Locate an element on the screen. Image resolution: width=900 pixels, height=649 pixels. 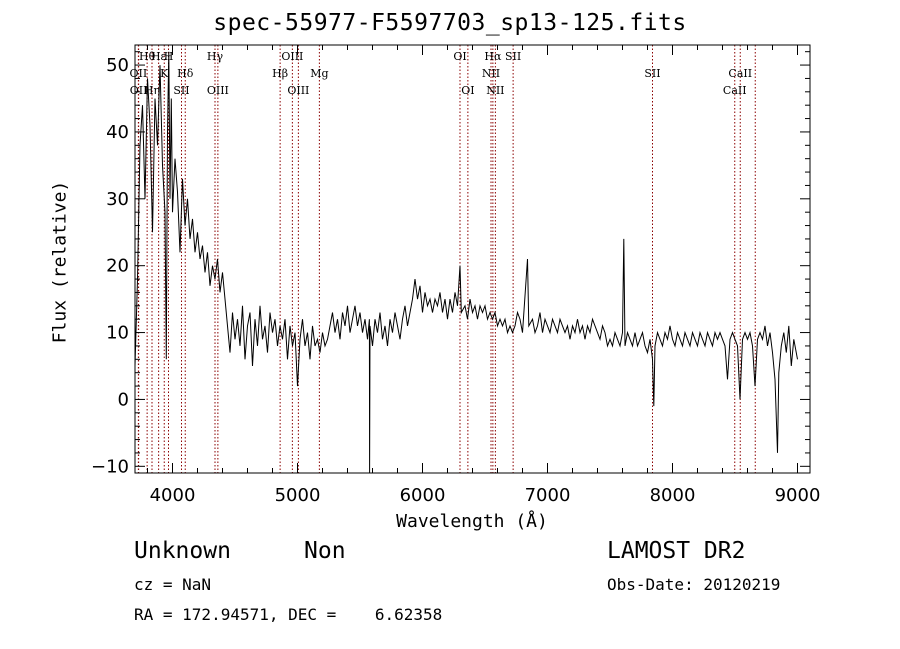
y-tick-label: 30 is located at coordinates (117, 199).